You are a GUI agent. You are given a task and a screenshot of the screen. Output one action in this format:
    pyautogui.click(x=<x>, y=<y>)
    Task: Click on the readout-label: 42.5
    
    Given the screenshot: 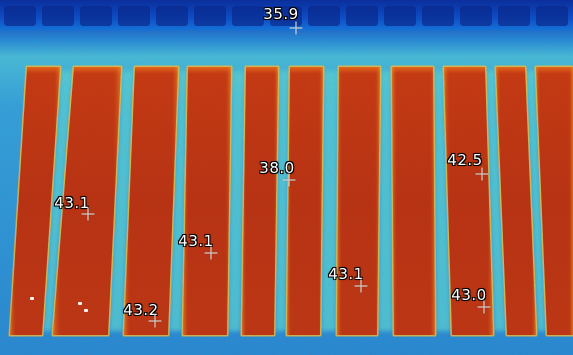 What is the action you would take?
    pyautogui.click(x=465, y=160)
    